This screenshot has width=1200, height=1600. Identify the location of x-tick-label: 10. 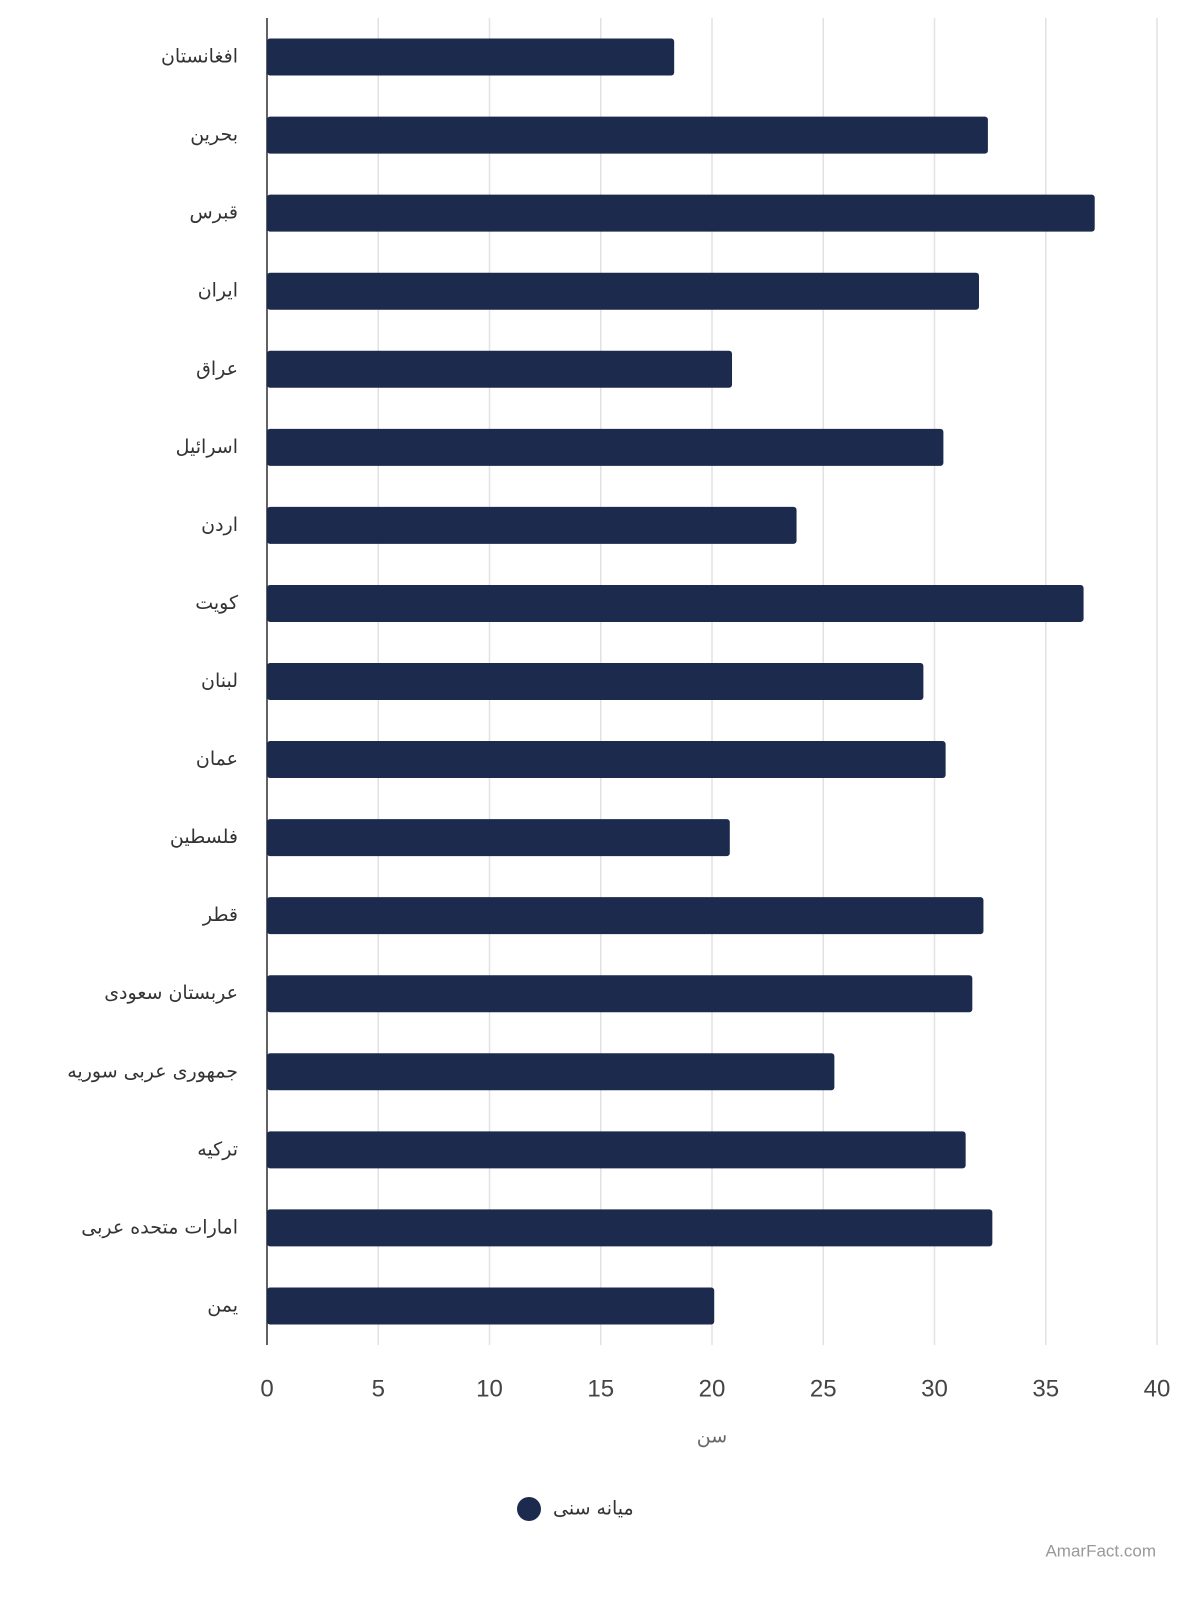
(489, 1388).